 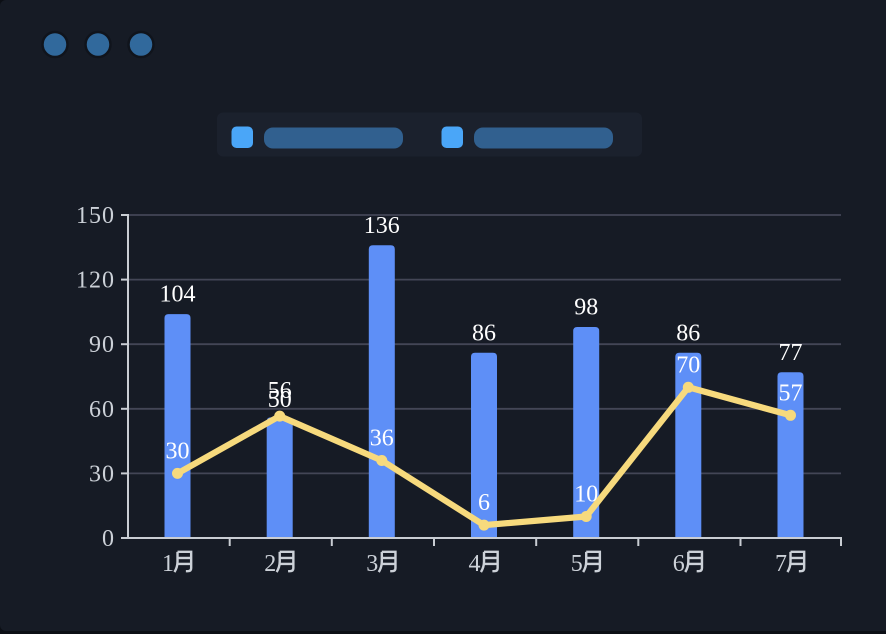 What do you see at coordinates (382, 439) in the screenshot?
I see `svg-text: 36` at bounding box center [382, 439].